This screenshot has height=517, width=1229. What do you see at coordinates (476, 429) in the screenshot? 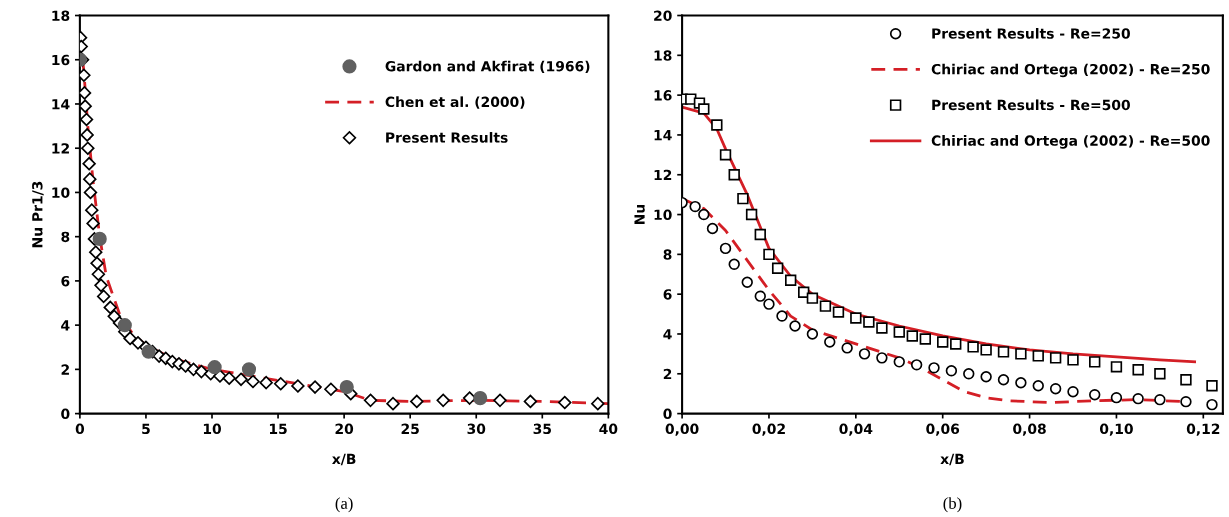
I see `x-tick-label: 30` at bounding box center [476, 429].